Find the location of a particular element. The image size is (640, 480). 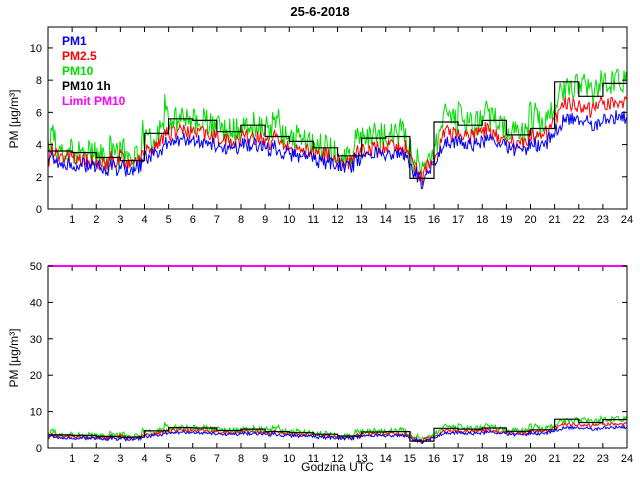

y-tick-label: 20 is located at coordinates (36, 376).